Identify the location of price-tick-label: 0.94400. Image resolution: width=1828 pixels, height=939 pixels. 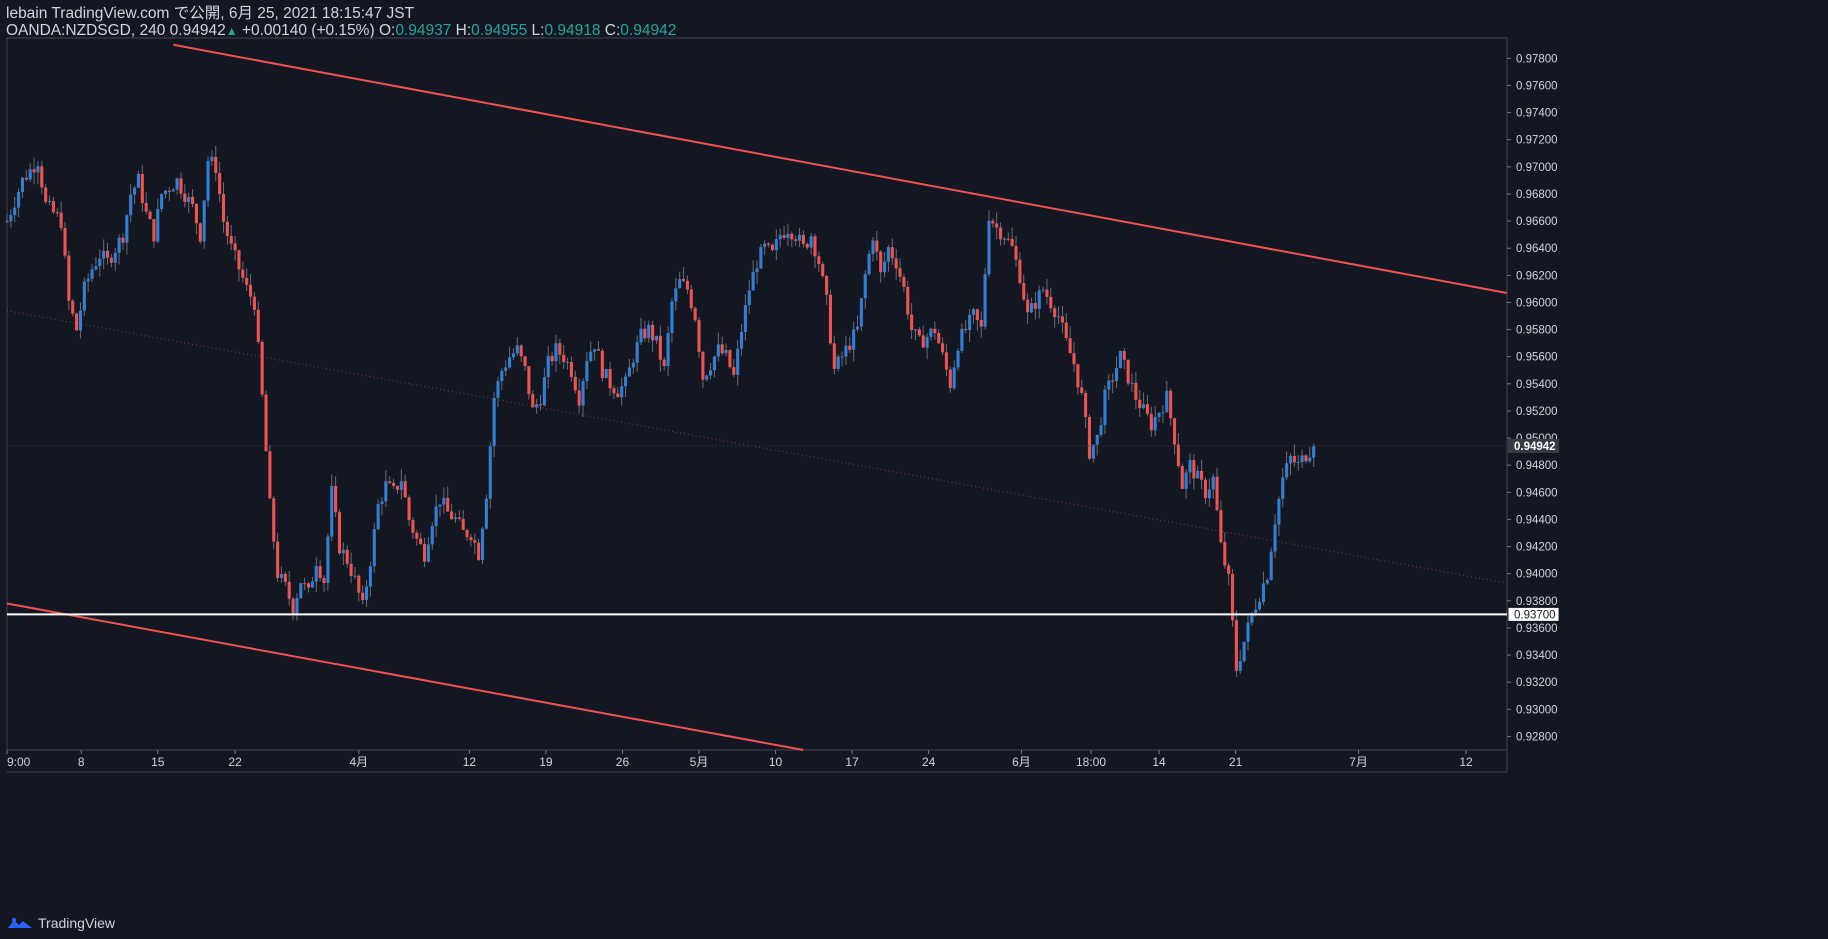
(1537, 520).